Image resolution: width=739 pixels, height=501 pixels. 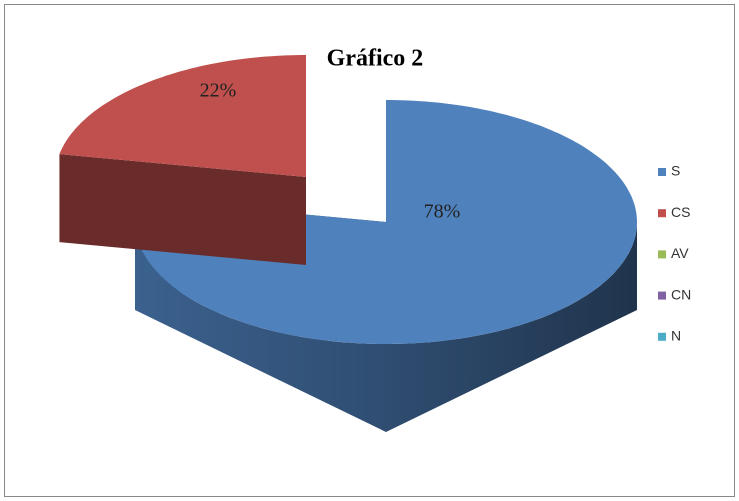 I want to click on data-label: 78%, so click(x=442, y=212).